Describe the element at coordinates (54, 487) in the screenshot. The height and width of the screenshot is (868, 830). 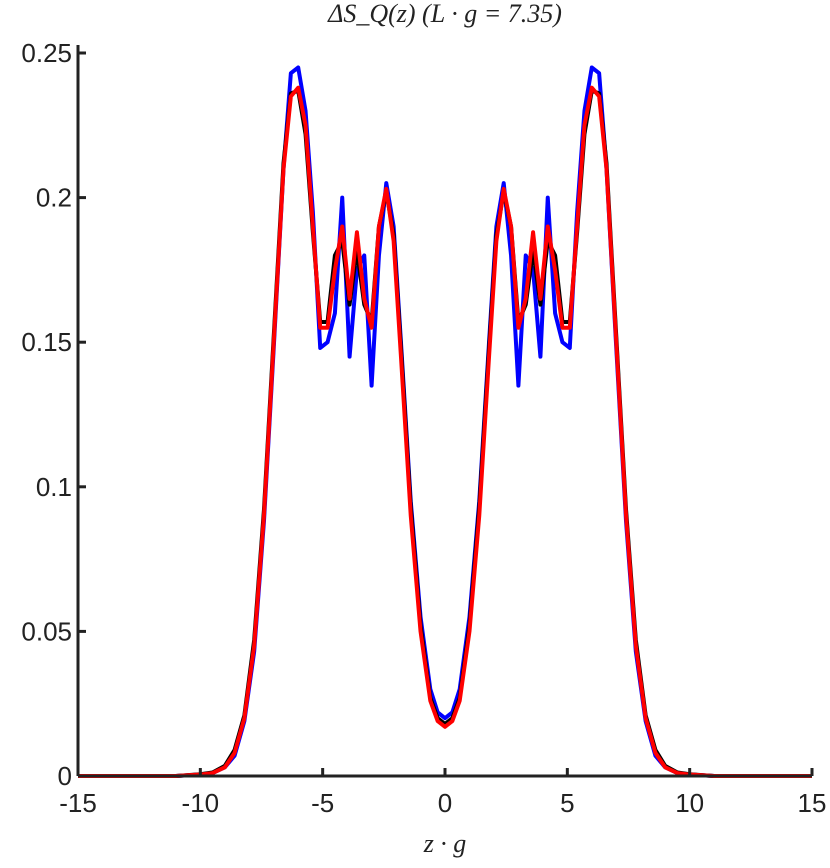
I see `y-tick-label: 0.1` at that location.